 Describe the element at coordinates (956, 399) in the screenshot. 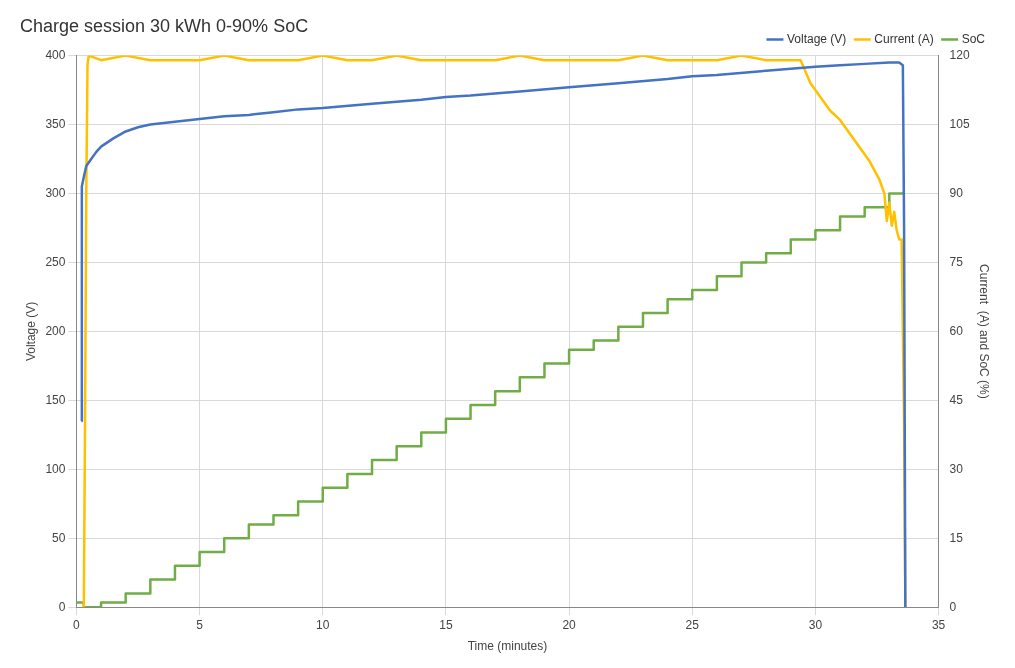

I see `y2-tick-label: 45` at that location.